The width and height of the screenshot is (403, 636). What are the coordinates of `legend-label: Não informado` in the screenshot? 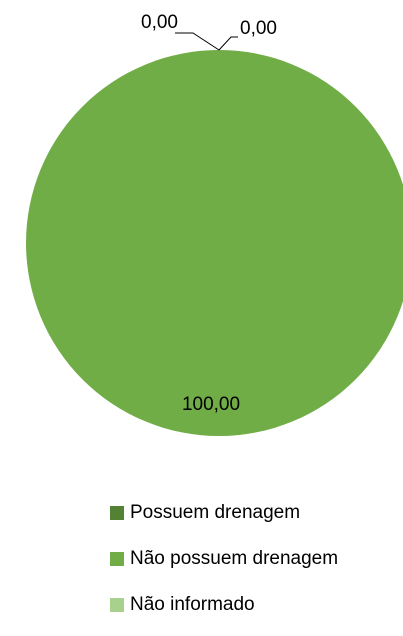 It's located at (192, 604).